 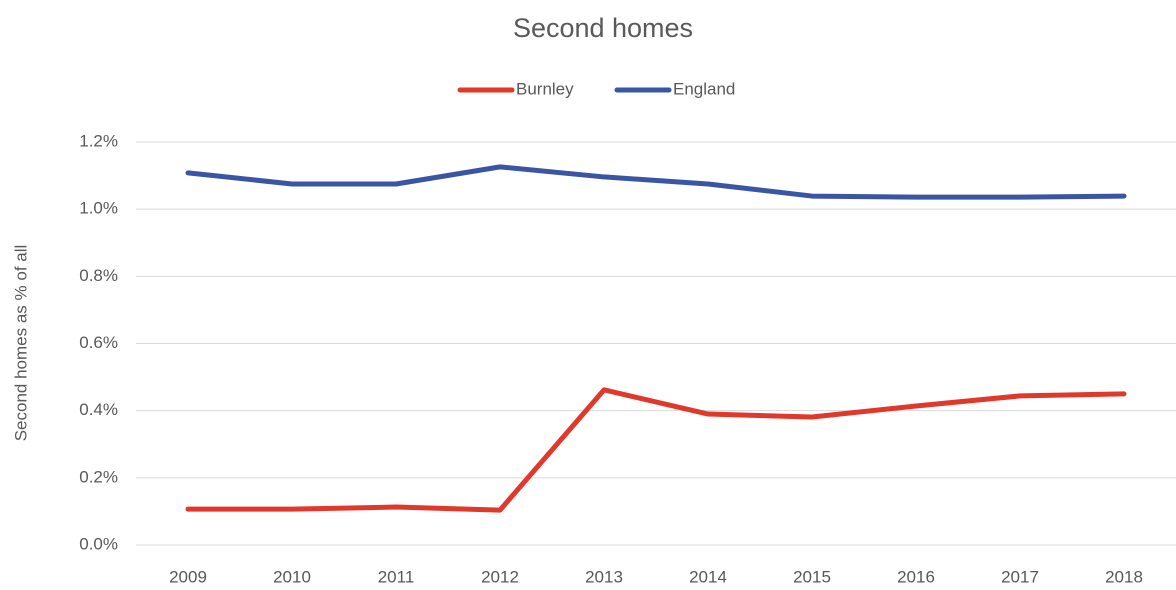 What do you see at coordinates (704, 88) in the screenshot?
I see `legend-label: England` at bounding box center [704, 88].